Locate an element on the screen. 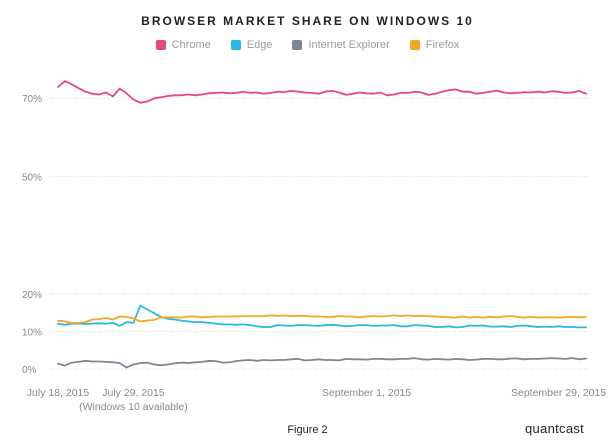 The height and width of the screenshot is (441, 615). x-tick-label: September 1, 2015 is located at coordinates (366, 393).